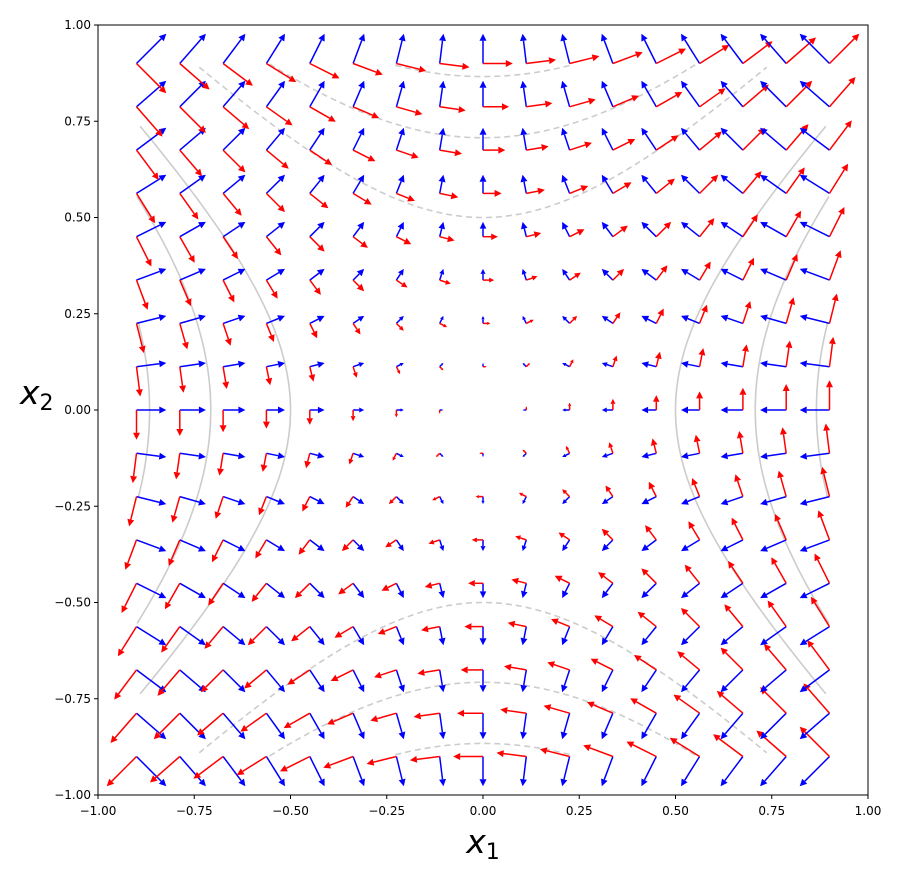 The width and height of the screenshot is (903, 878). What do you see at coordinates (77, 314) in the screenshot?
I see `y-tick-label: 0.25` at bounding box center [77, 314].